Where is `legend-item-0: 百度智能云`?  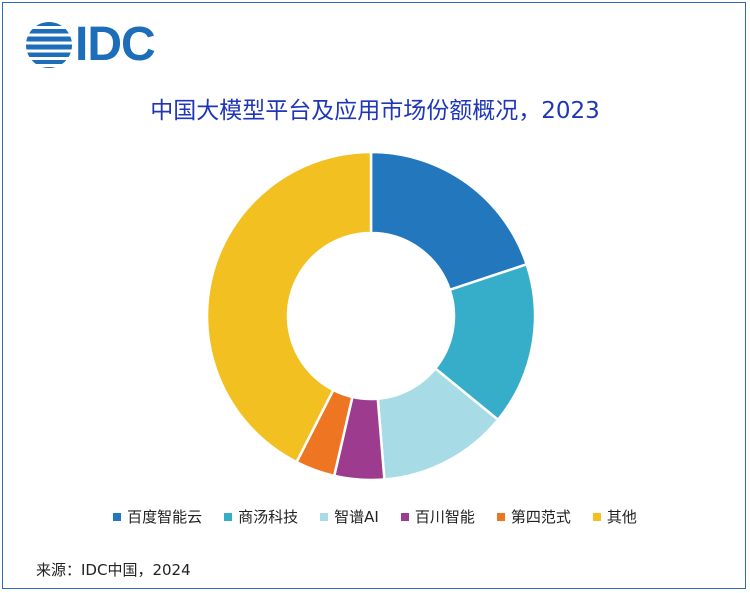
legend-item-0: 百度智能云 is located at coordinates (157, 516).